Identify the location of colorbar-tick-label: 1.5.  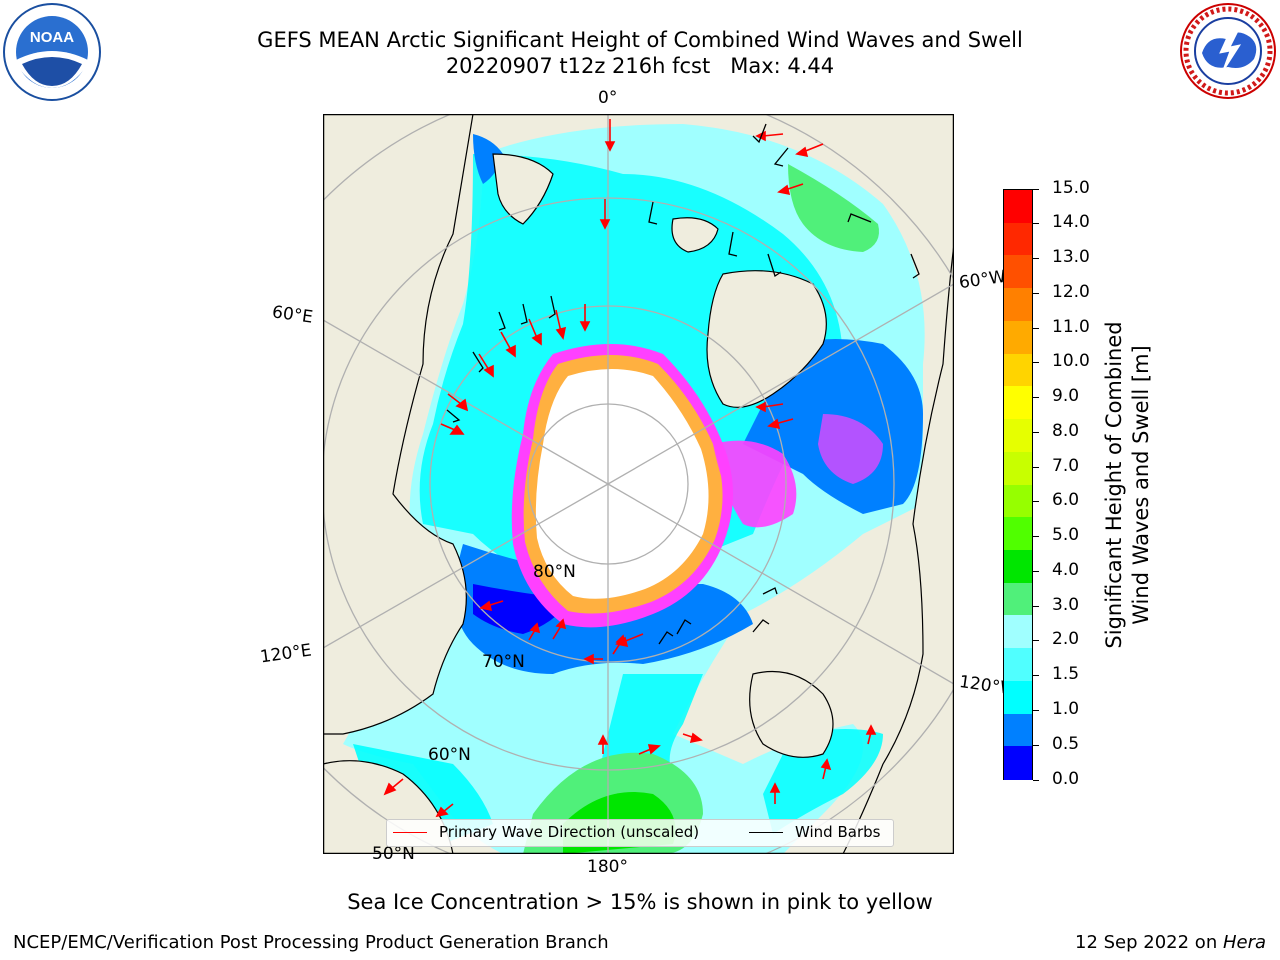
(1066, 674).